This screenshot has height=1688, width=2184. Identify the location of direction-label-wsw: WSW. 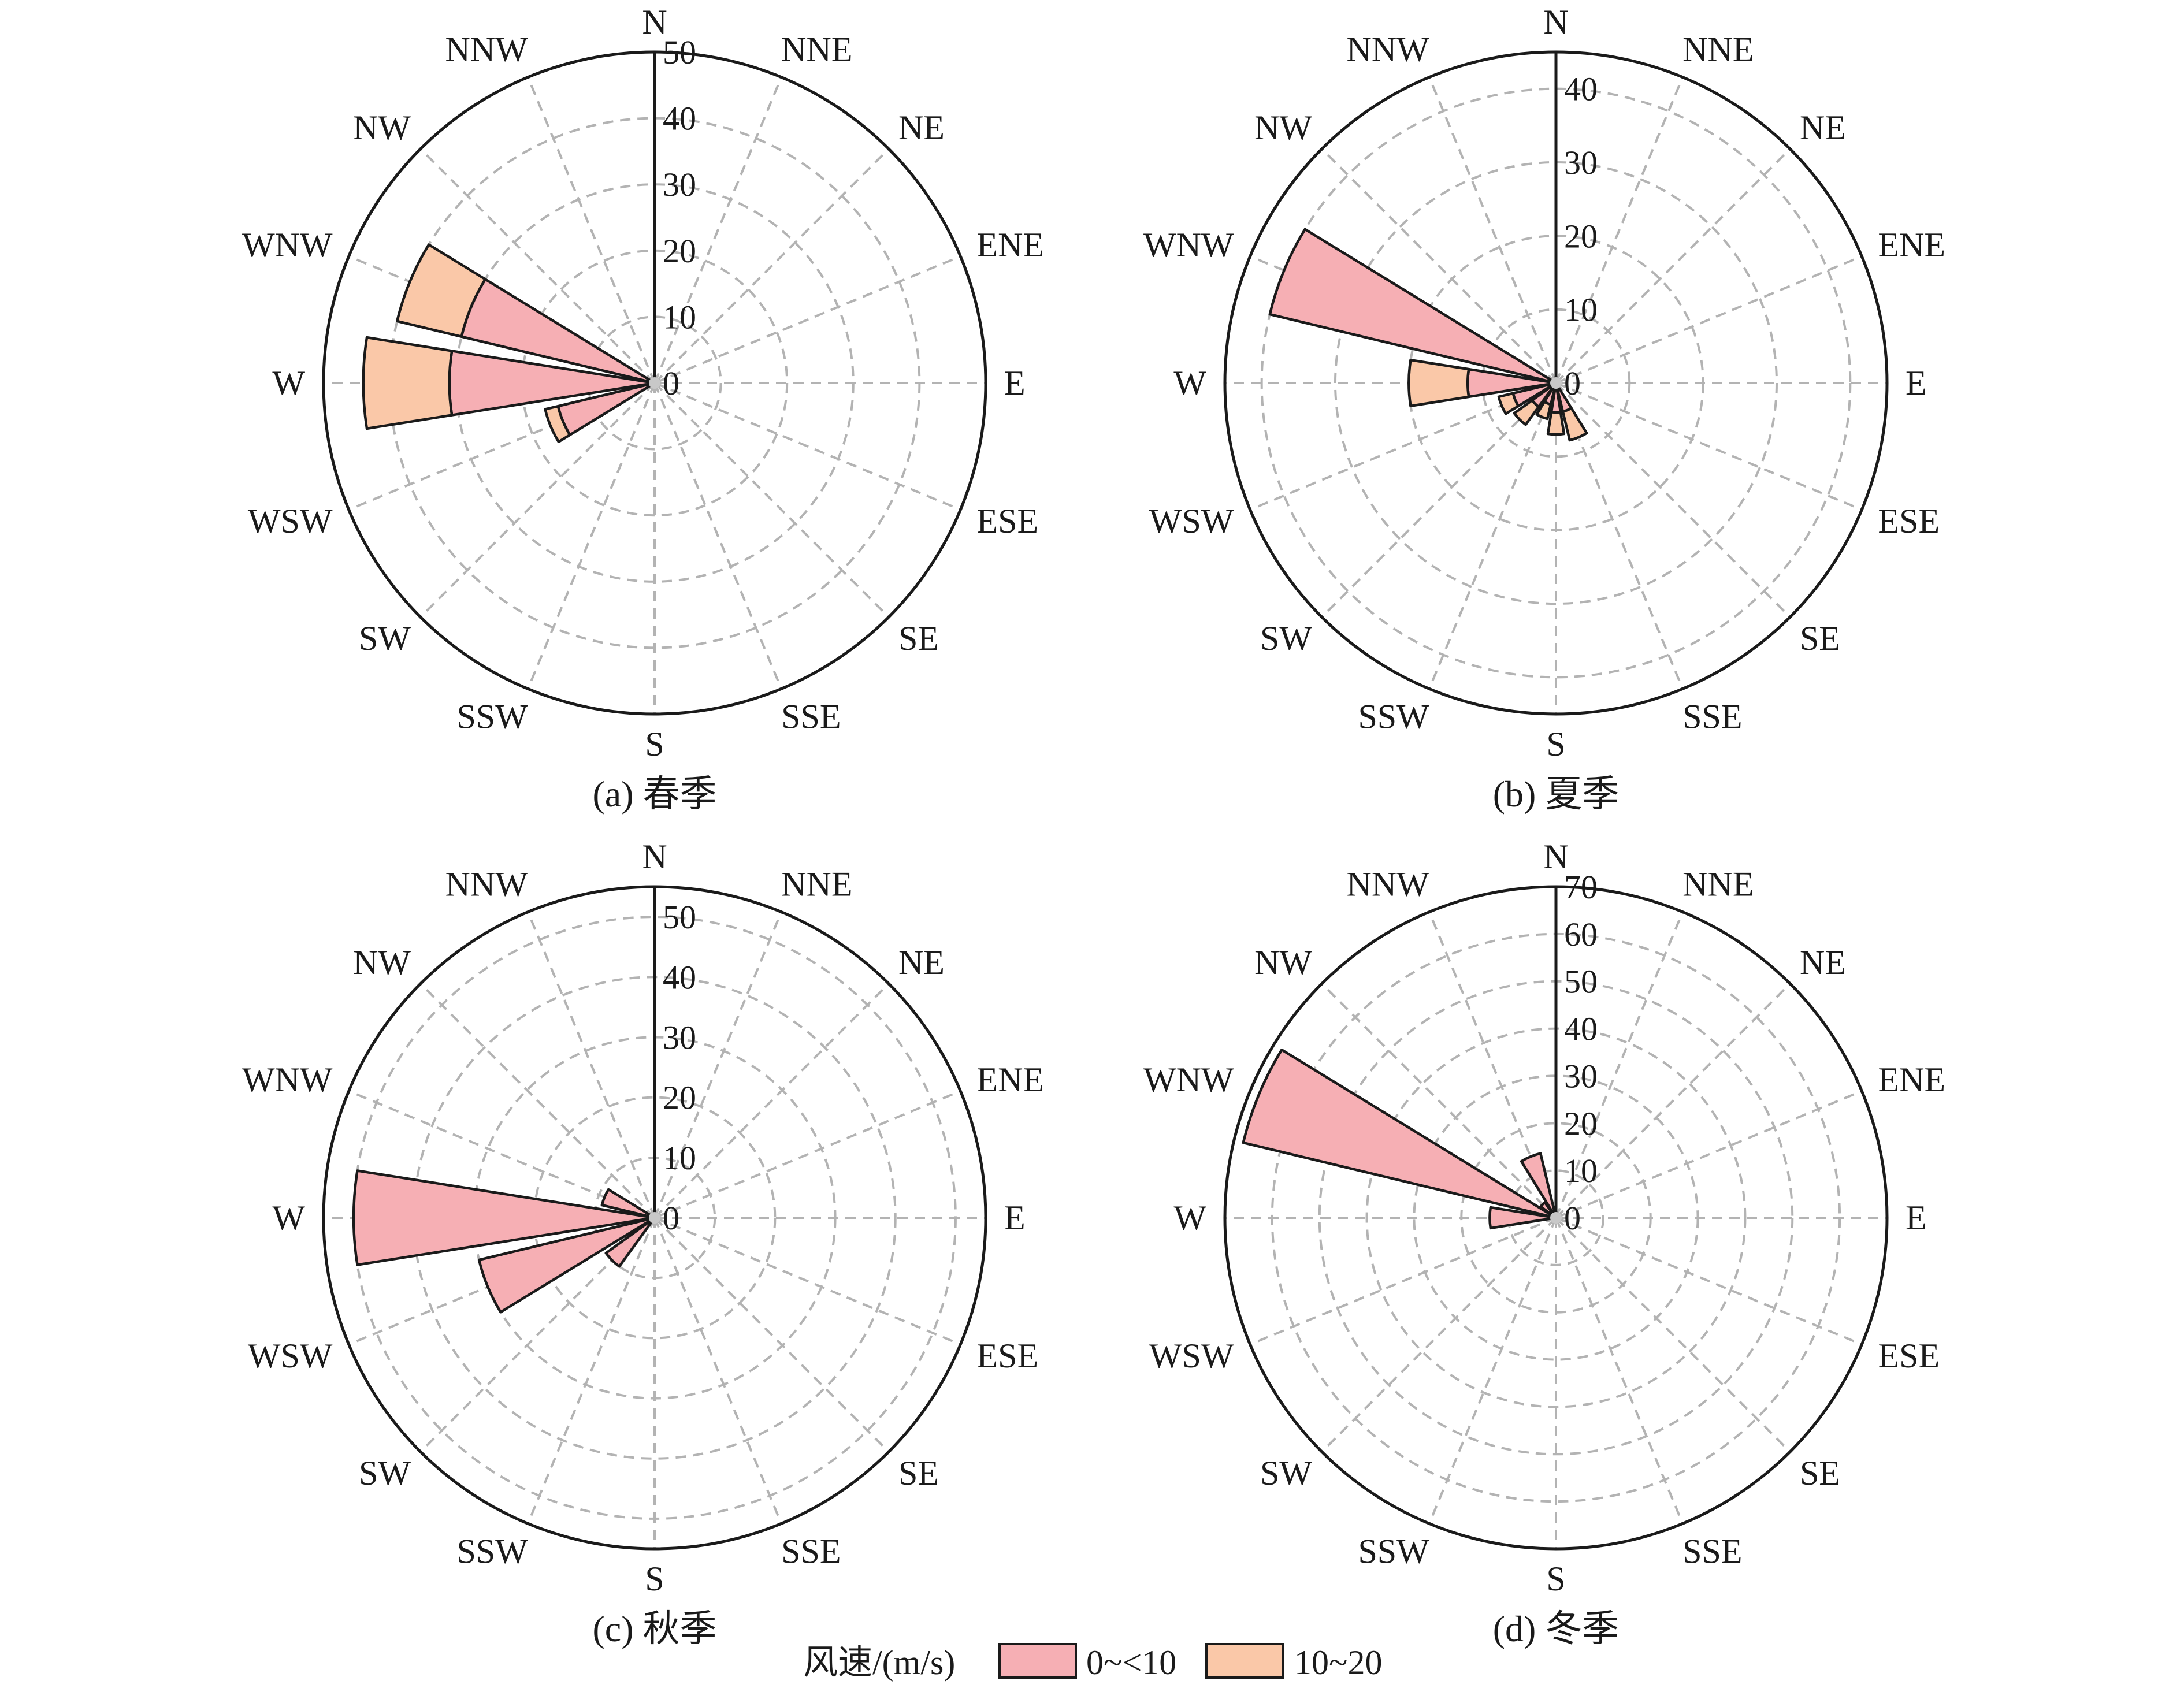
(290, 1356).